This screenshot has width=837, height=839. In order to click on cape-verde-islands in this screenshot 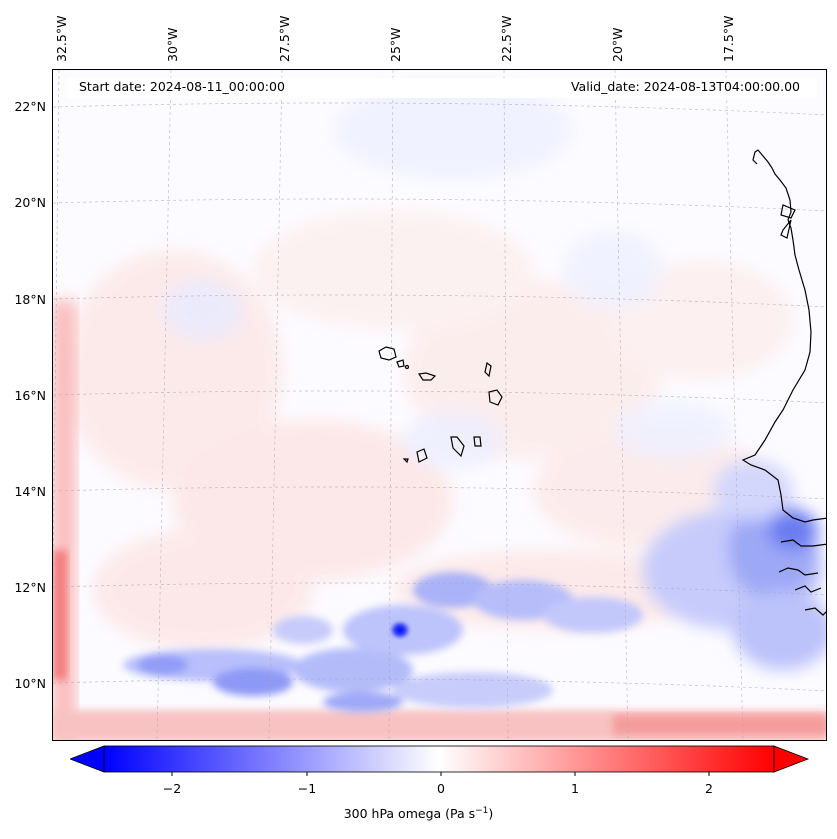, I will do `click(440, 405)`.